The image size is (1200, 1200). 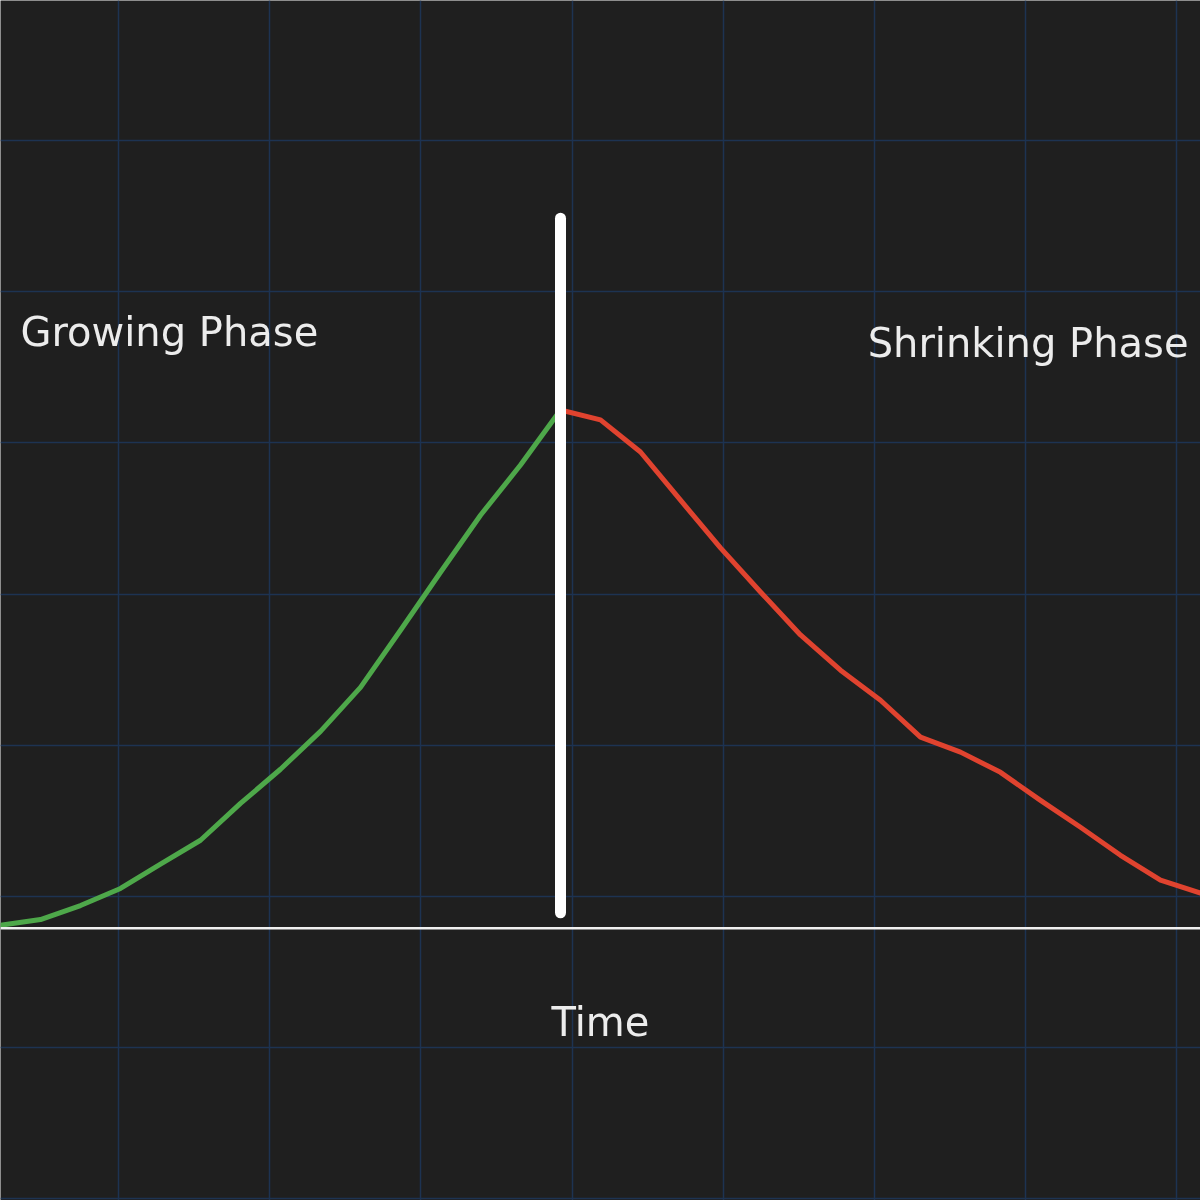 I want to click on text: Growing Phase, so click(x=169, y=332).